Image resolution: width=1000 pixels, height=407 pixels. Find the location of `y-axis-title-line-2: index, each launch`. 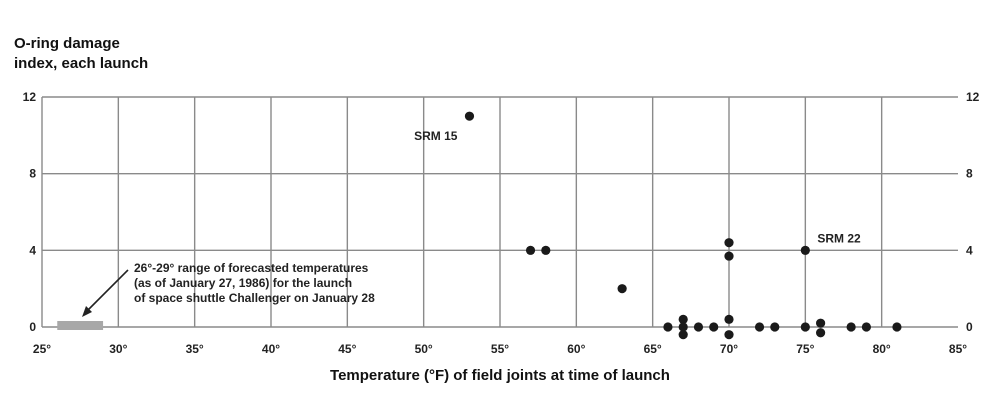

y-axis-title-line-2: index, each launch is located at coordinates (81, 63).